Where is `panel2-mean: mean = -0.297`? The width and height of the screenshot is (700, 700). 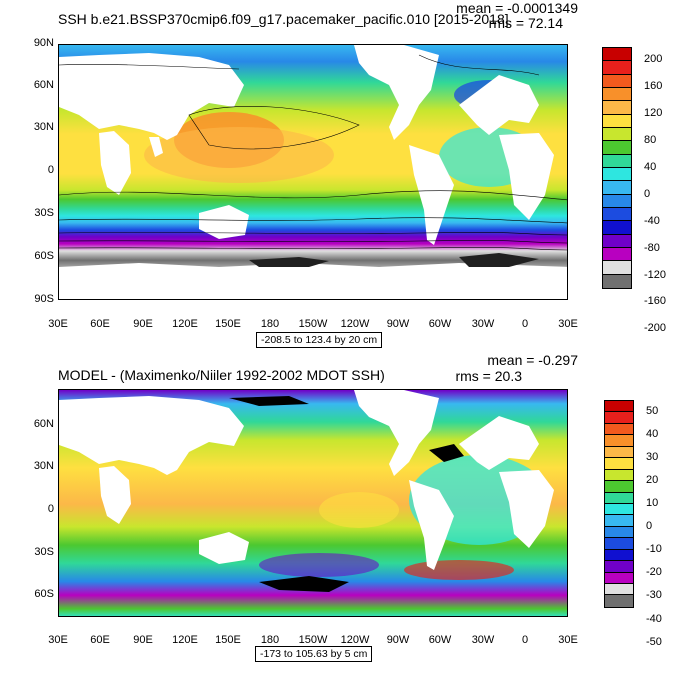 panel2-mean: mean = -0.297 is located at coordinates (532, 360).